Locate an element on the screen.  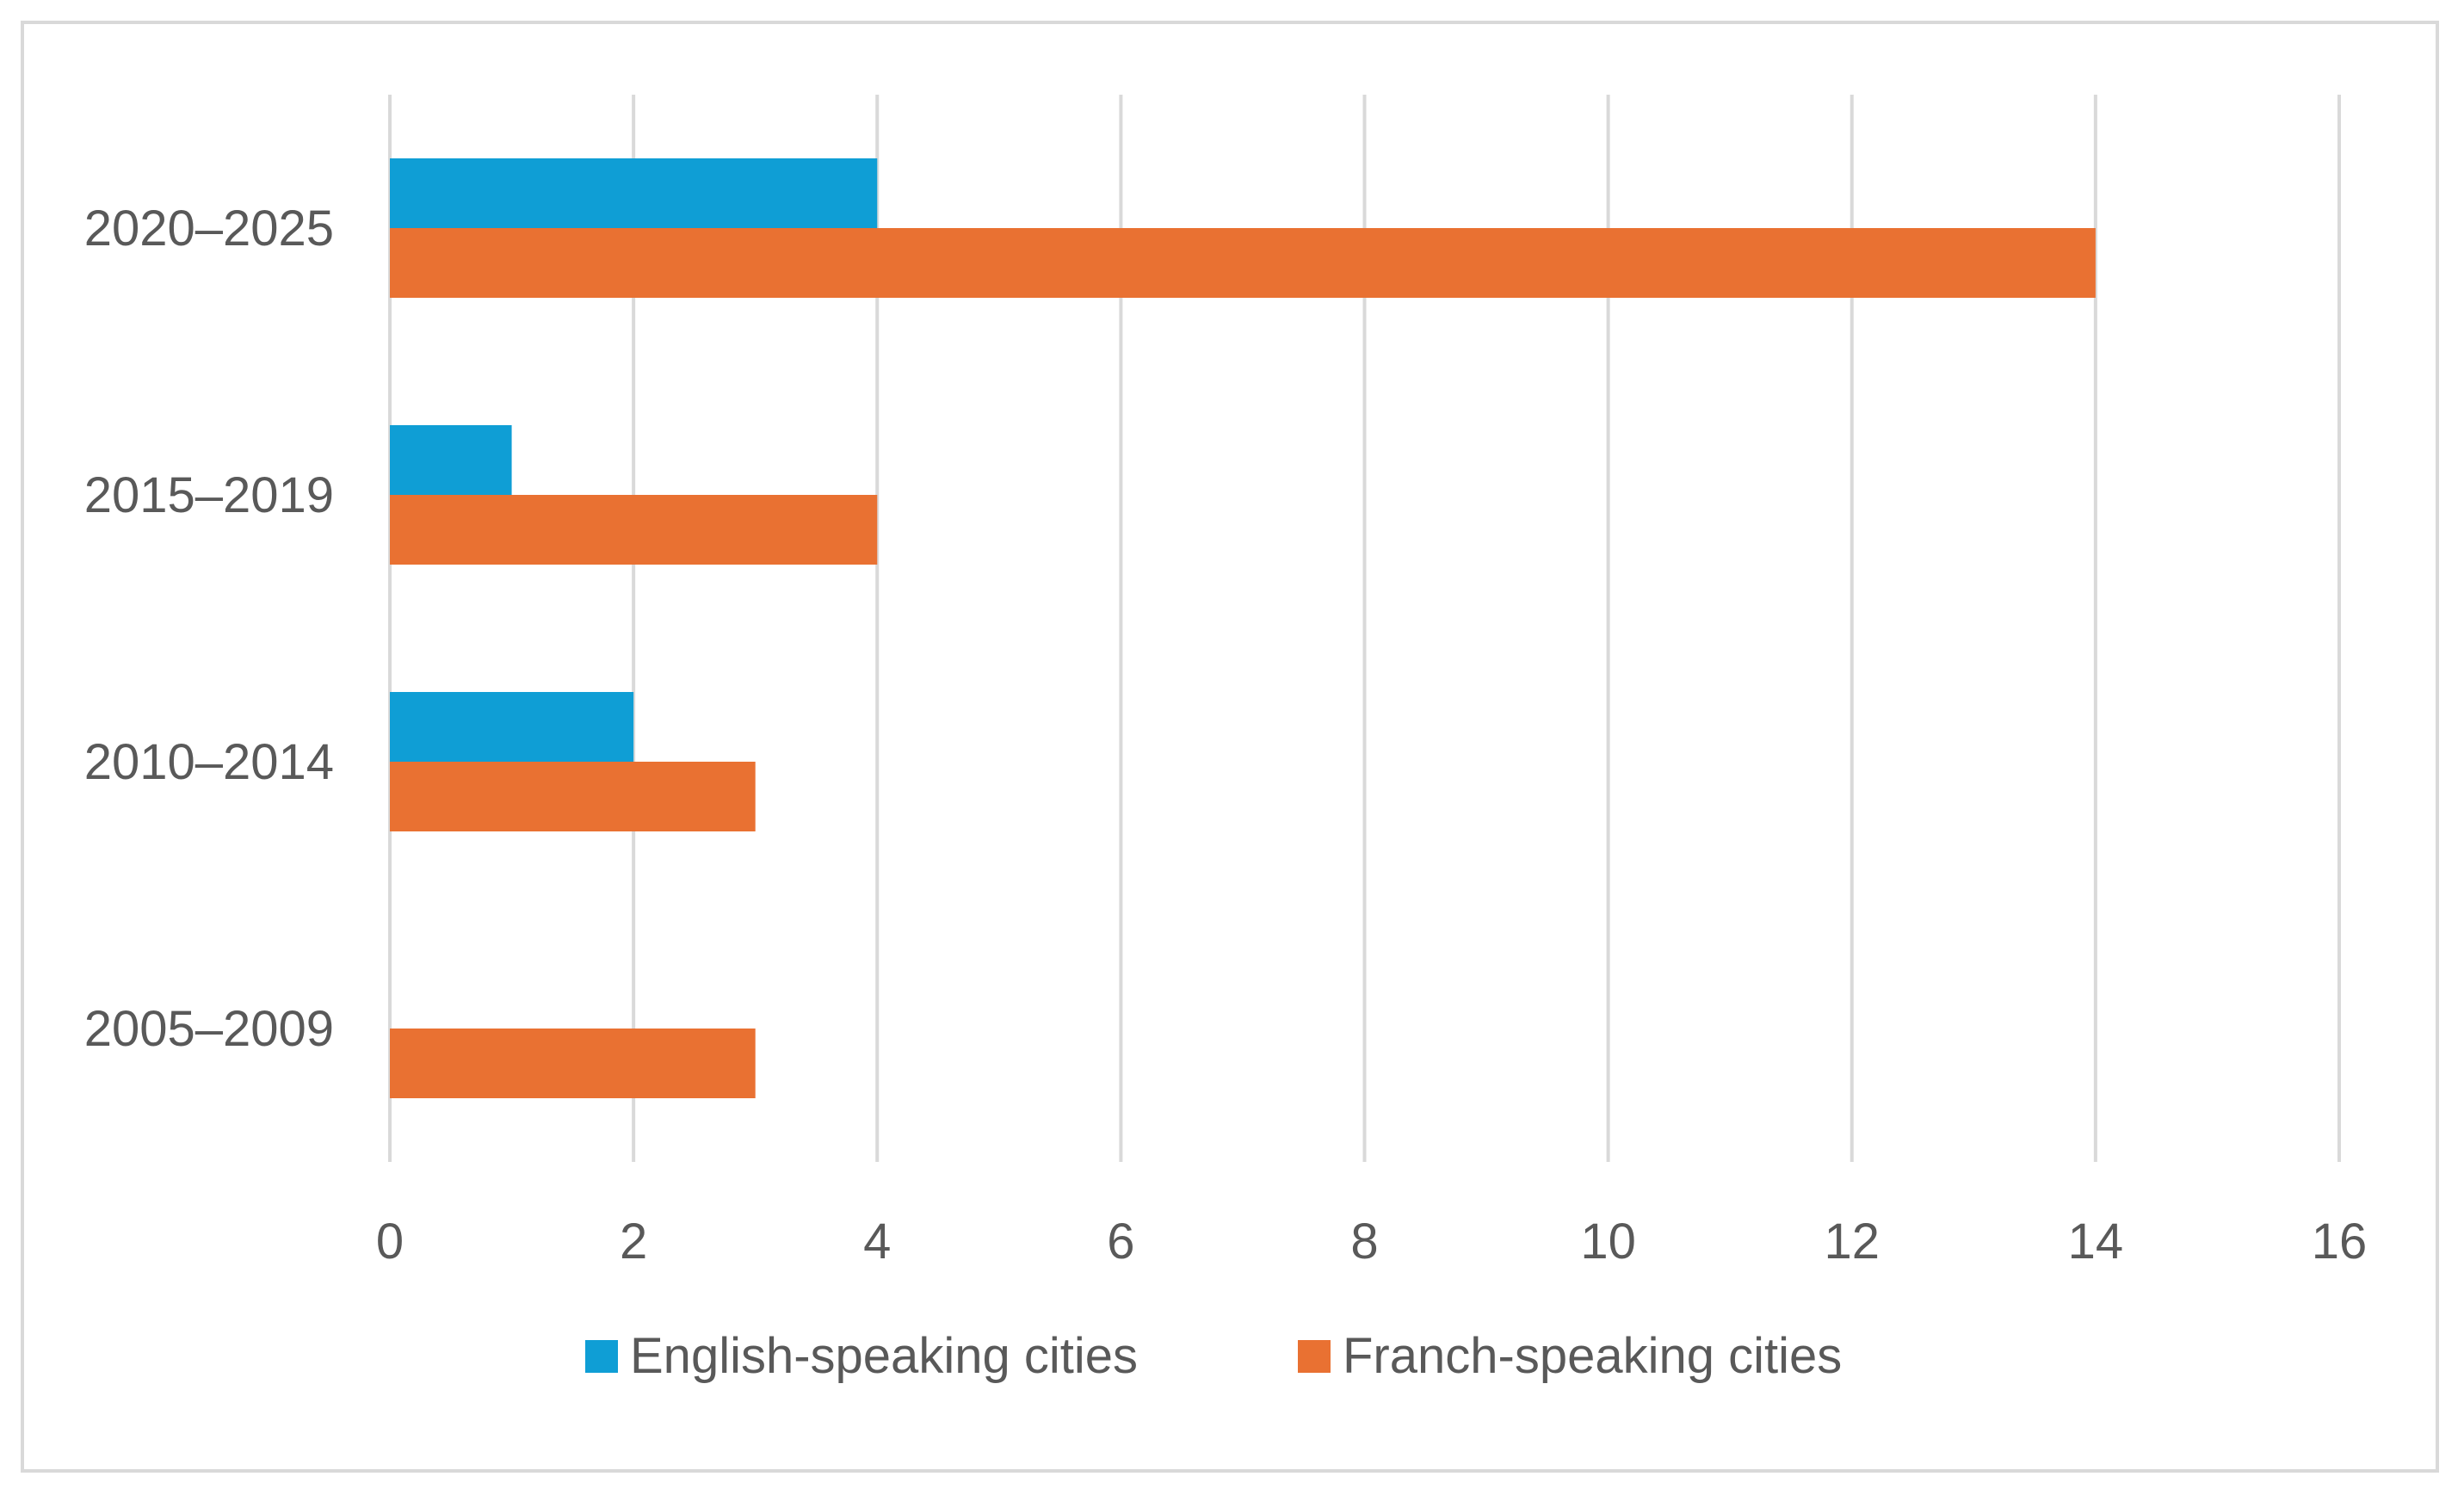
x-tick-label-10: 10 is located at coordinates (1608, 1242).